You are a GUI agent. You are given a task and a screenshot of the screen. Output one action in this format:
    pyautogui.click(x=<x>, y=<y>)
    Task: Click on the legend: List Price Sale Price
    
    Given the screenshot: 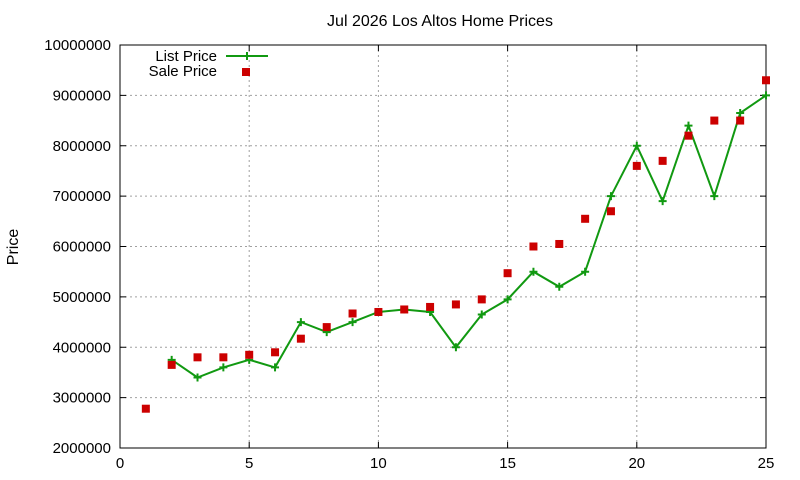 What is the action you would take?
    pyautogui.click(x=208, y=64)
    